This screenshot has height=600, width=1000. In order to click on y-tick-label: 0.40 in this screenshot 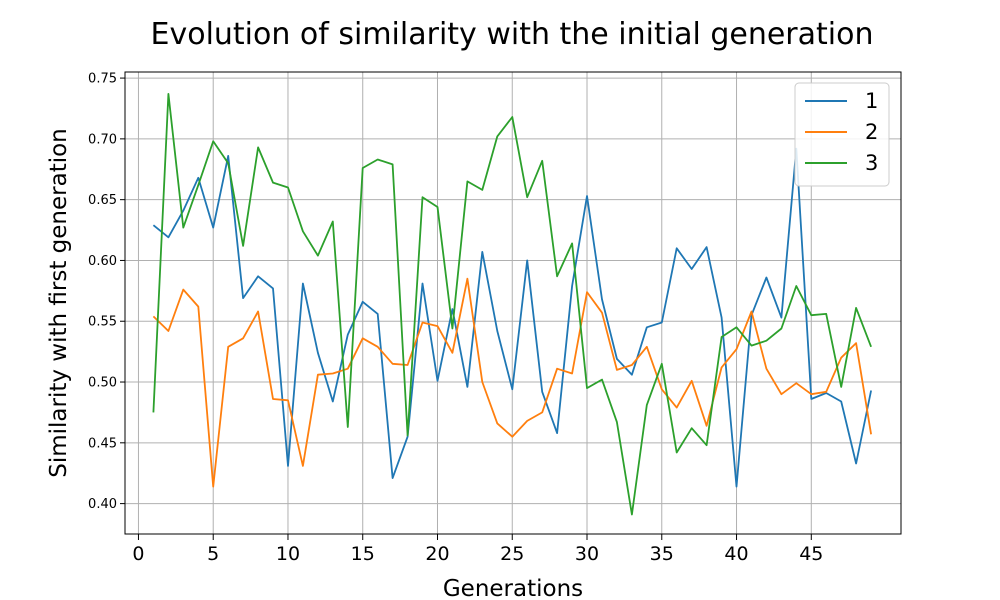, I will do `click(102, 504)`.